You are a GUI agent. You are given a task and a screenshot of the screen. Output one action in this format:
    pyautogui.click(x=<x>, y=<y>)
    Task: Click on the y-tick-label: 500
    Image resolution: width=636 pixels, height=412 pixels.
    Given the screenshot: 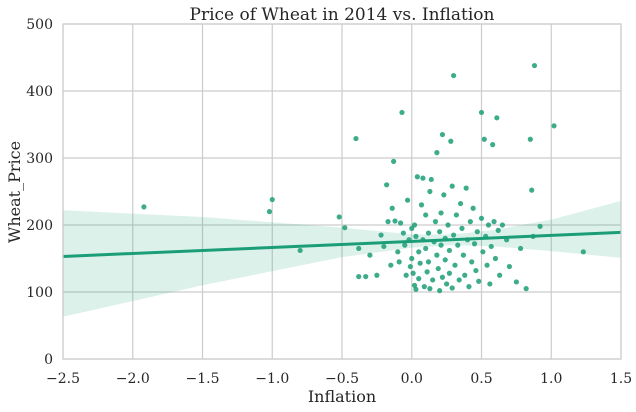 What is the action you would take?
    pyautogui.click(x=39, y=25)
    